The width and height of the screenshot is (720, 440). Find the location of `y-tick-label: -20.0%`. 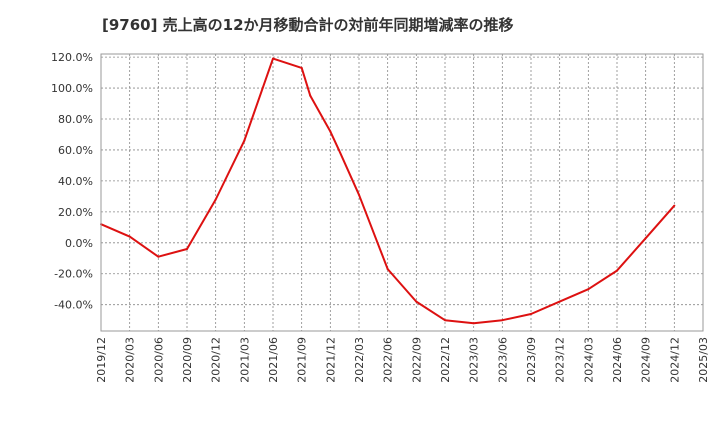

y-tick-label: -20.0% is located at coordinates (73, 274).